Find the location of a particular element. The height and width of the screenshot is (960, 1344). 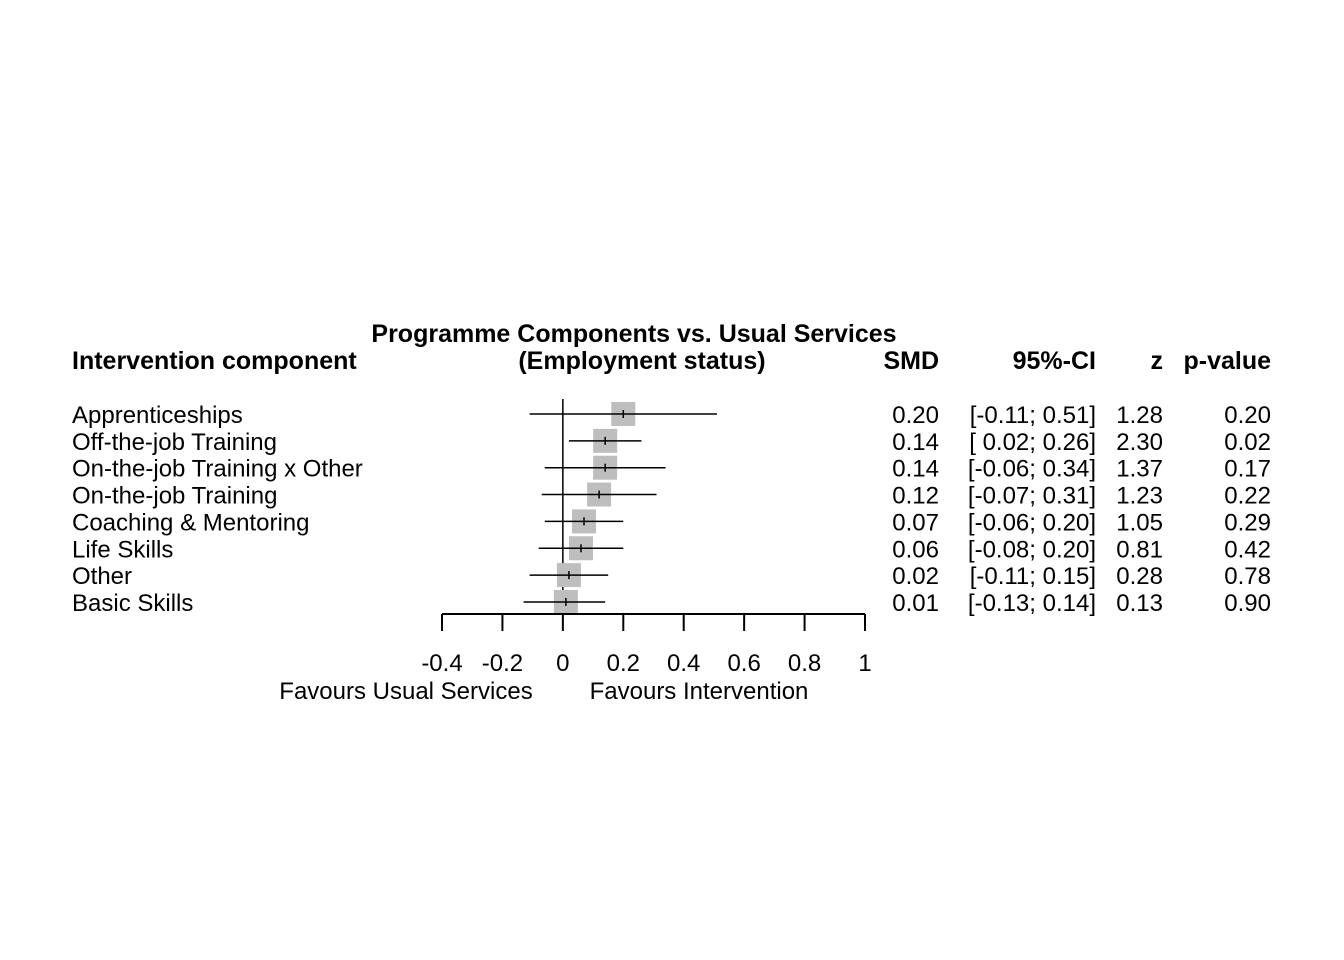

header-component: Intervention component is located at coordinates (214, 361).